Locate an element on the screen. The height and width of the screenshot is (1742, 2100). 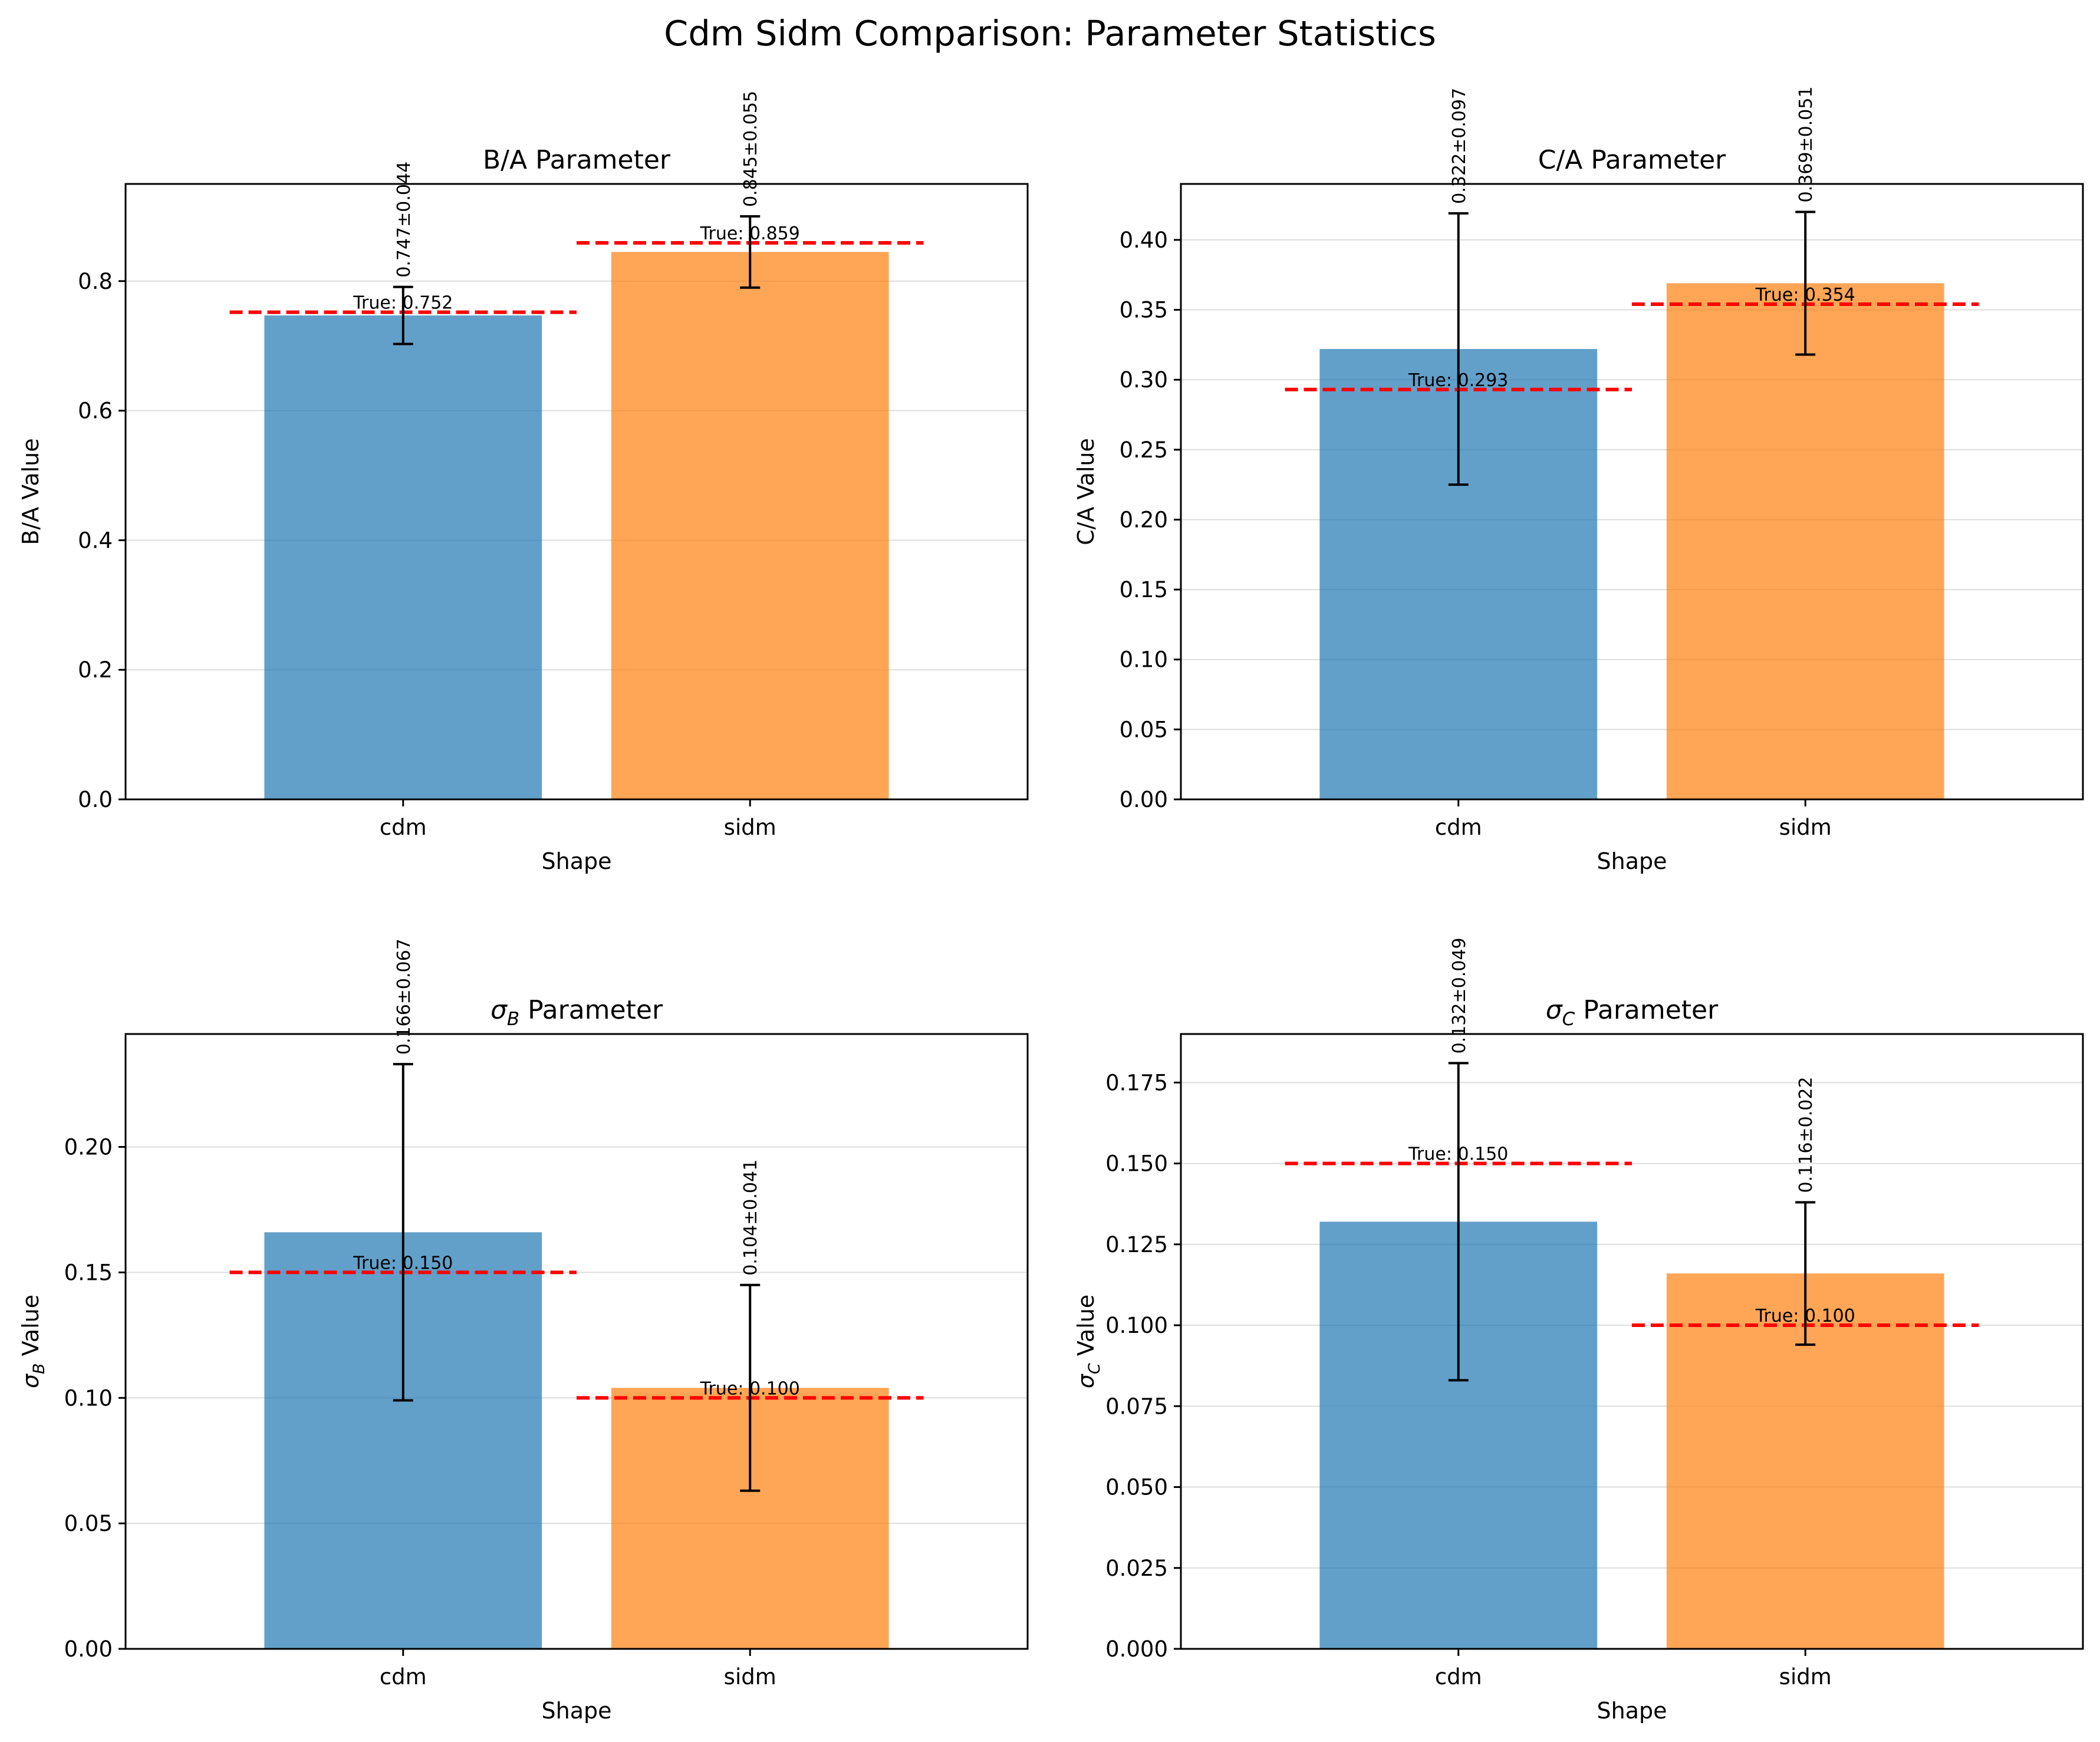
y-axis-label: C/A Value is located at coordinates (1086, 492).